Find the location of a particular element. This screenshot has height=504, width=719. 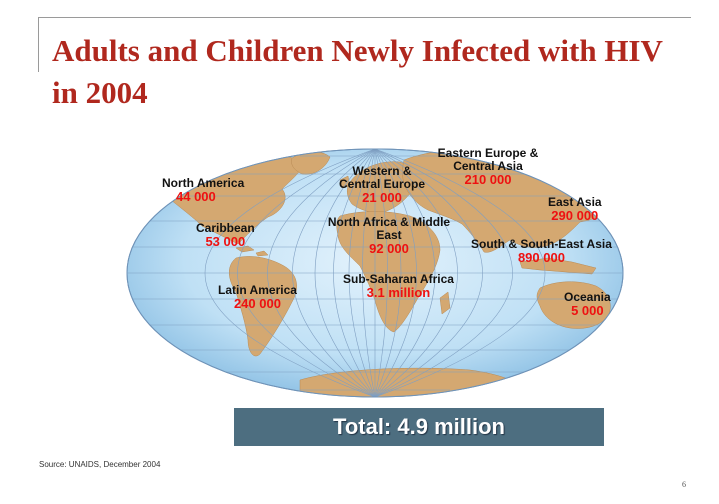

label-sub-saharan-africa: Sub-Saharan Africa 3.1 million is located at coordinates (398, 286).